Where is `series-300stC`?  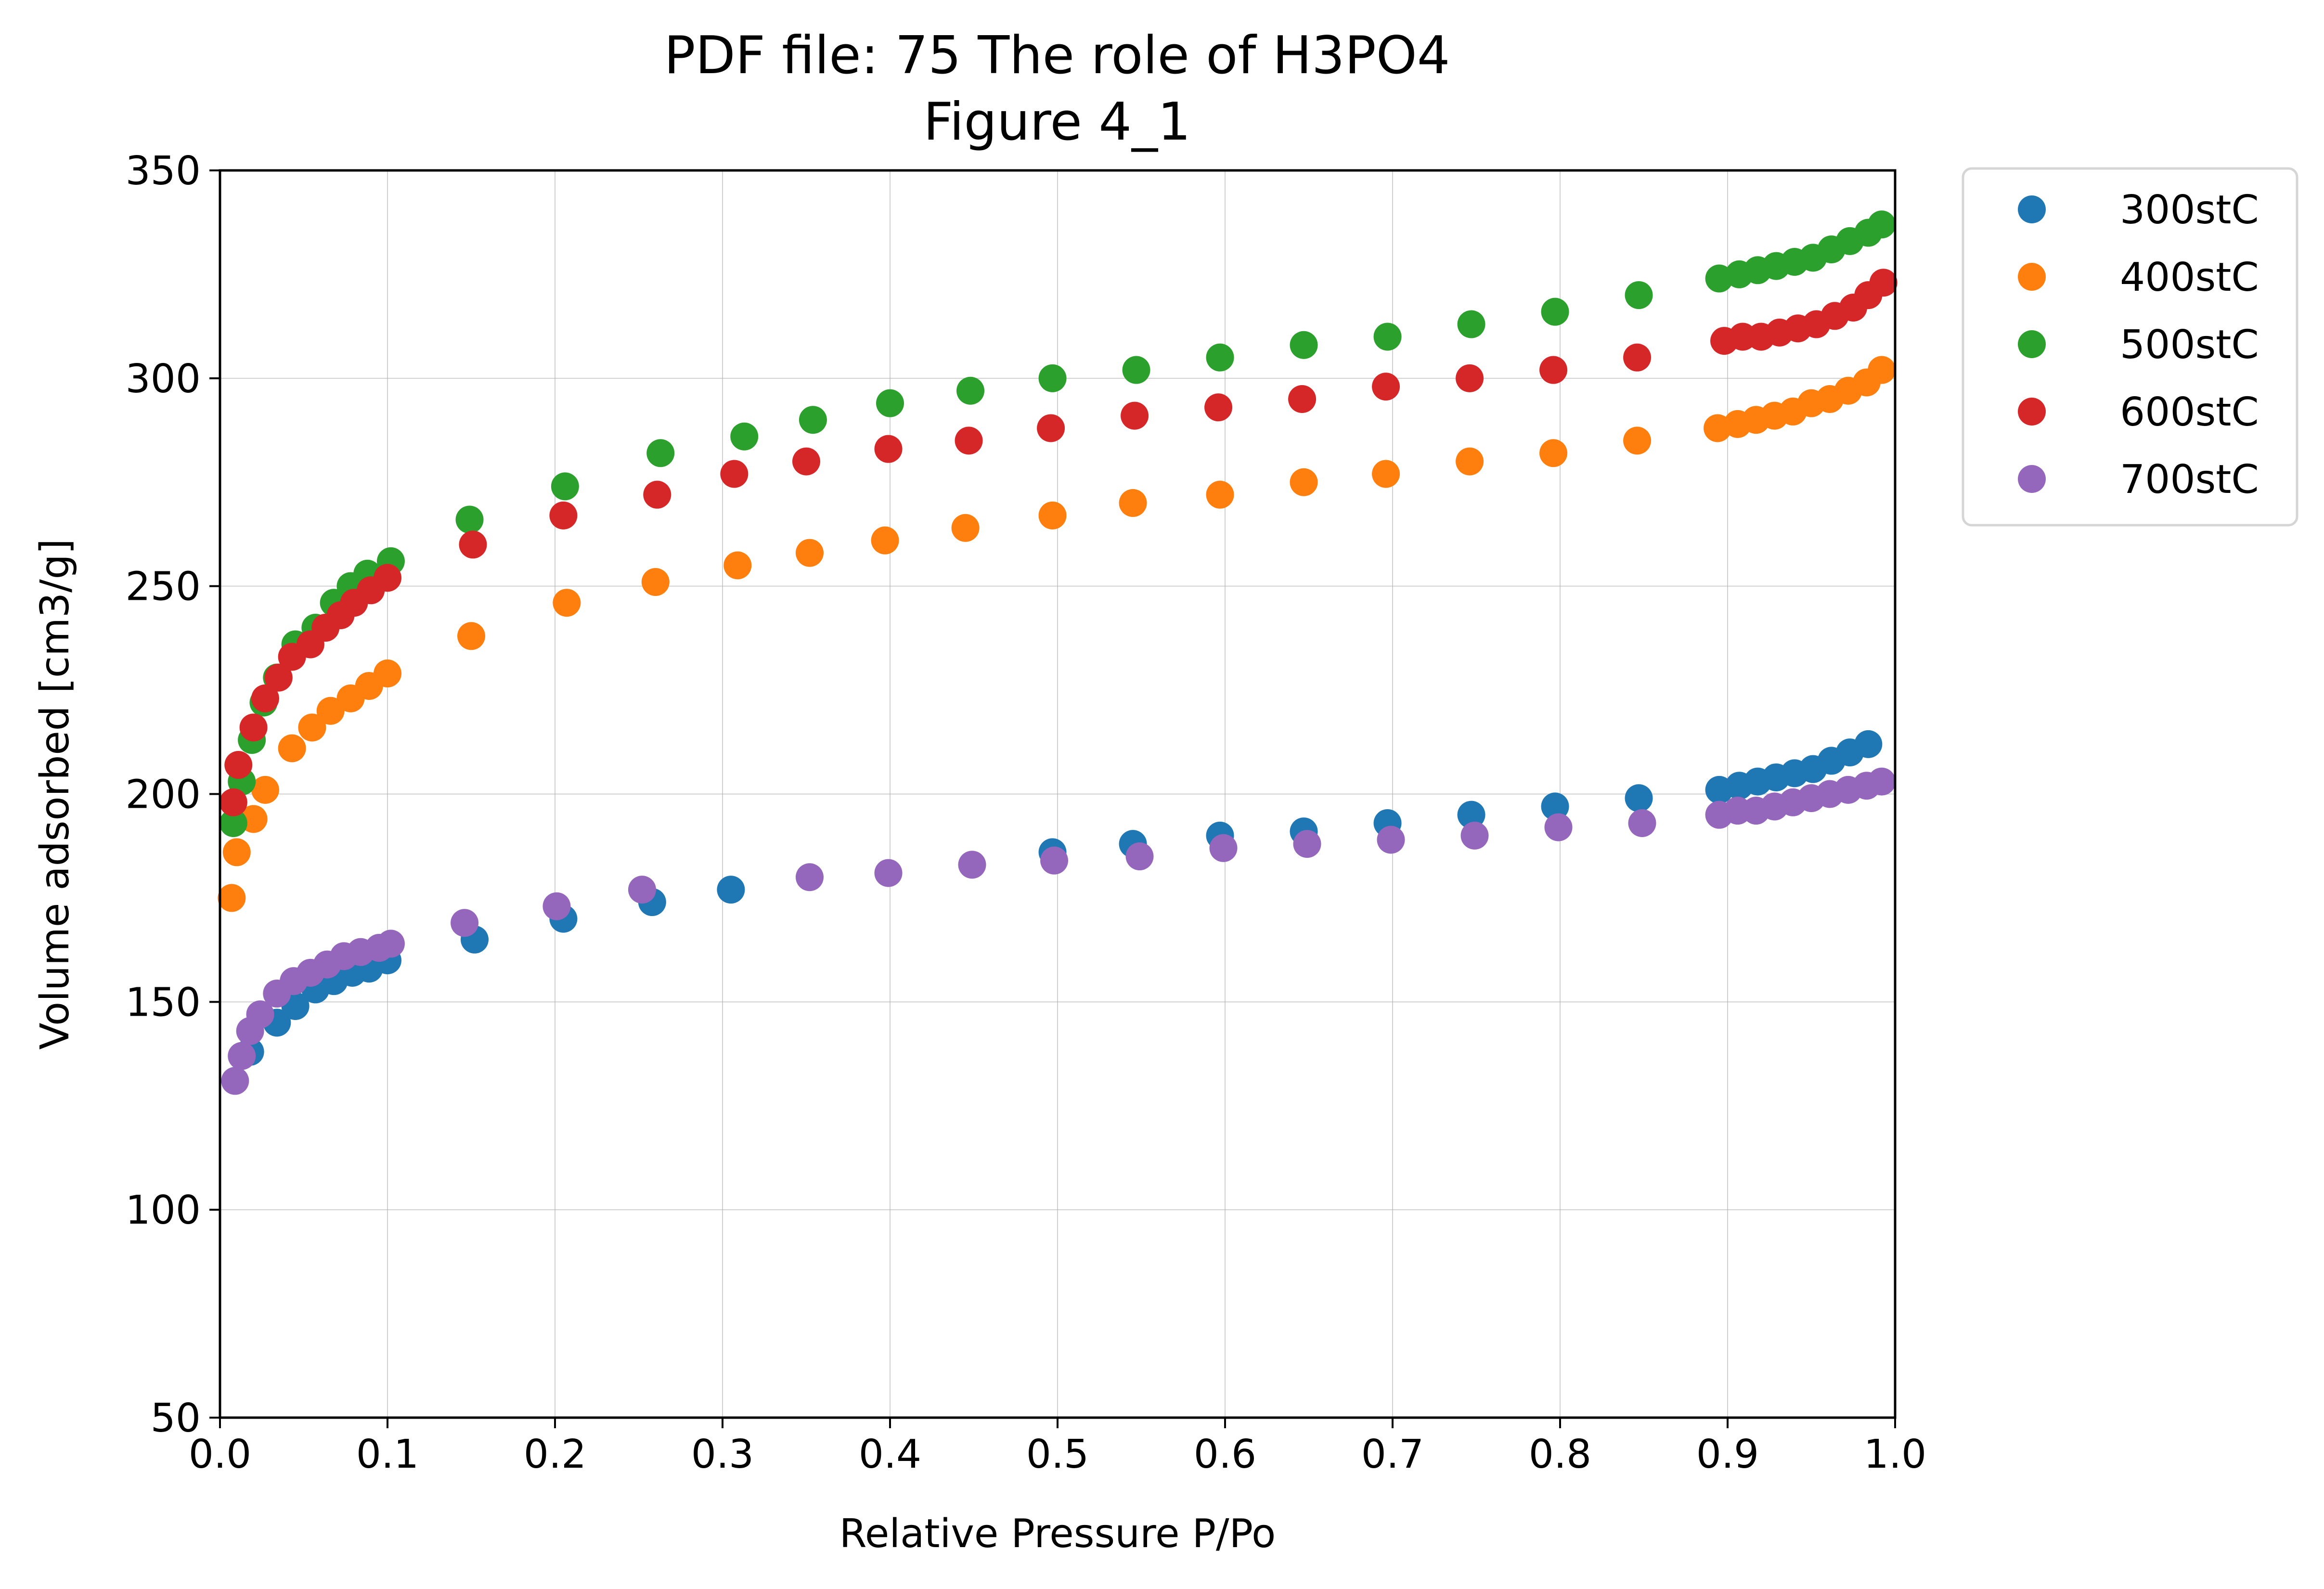 series-300stC is located at coordinates (1059, 898).